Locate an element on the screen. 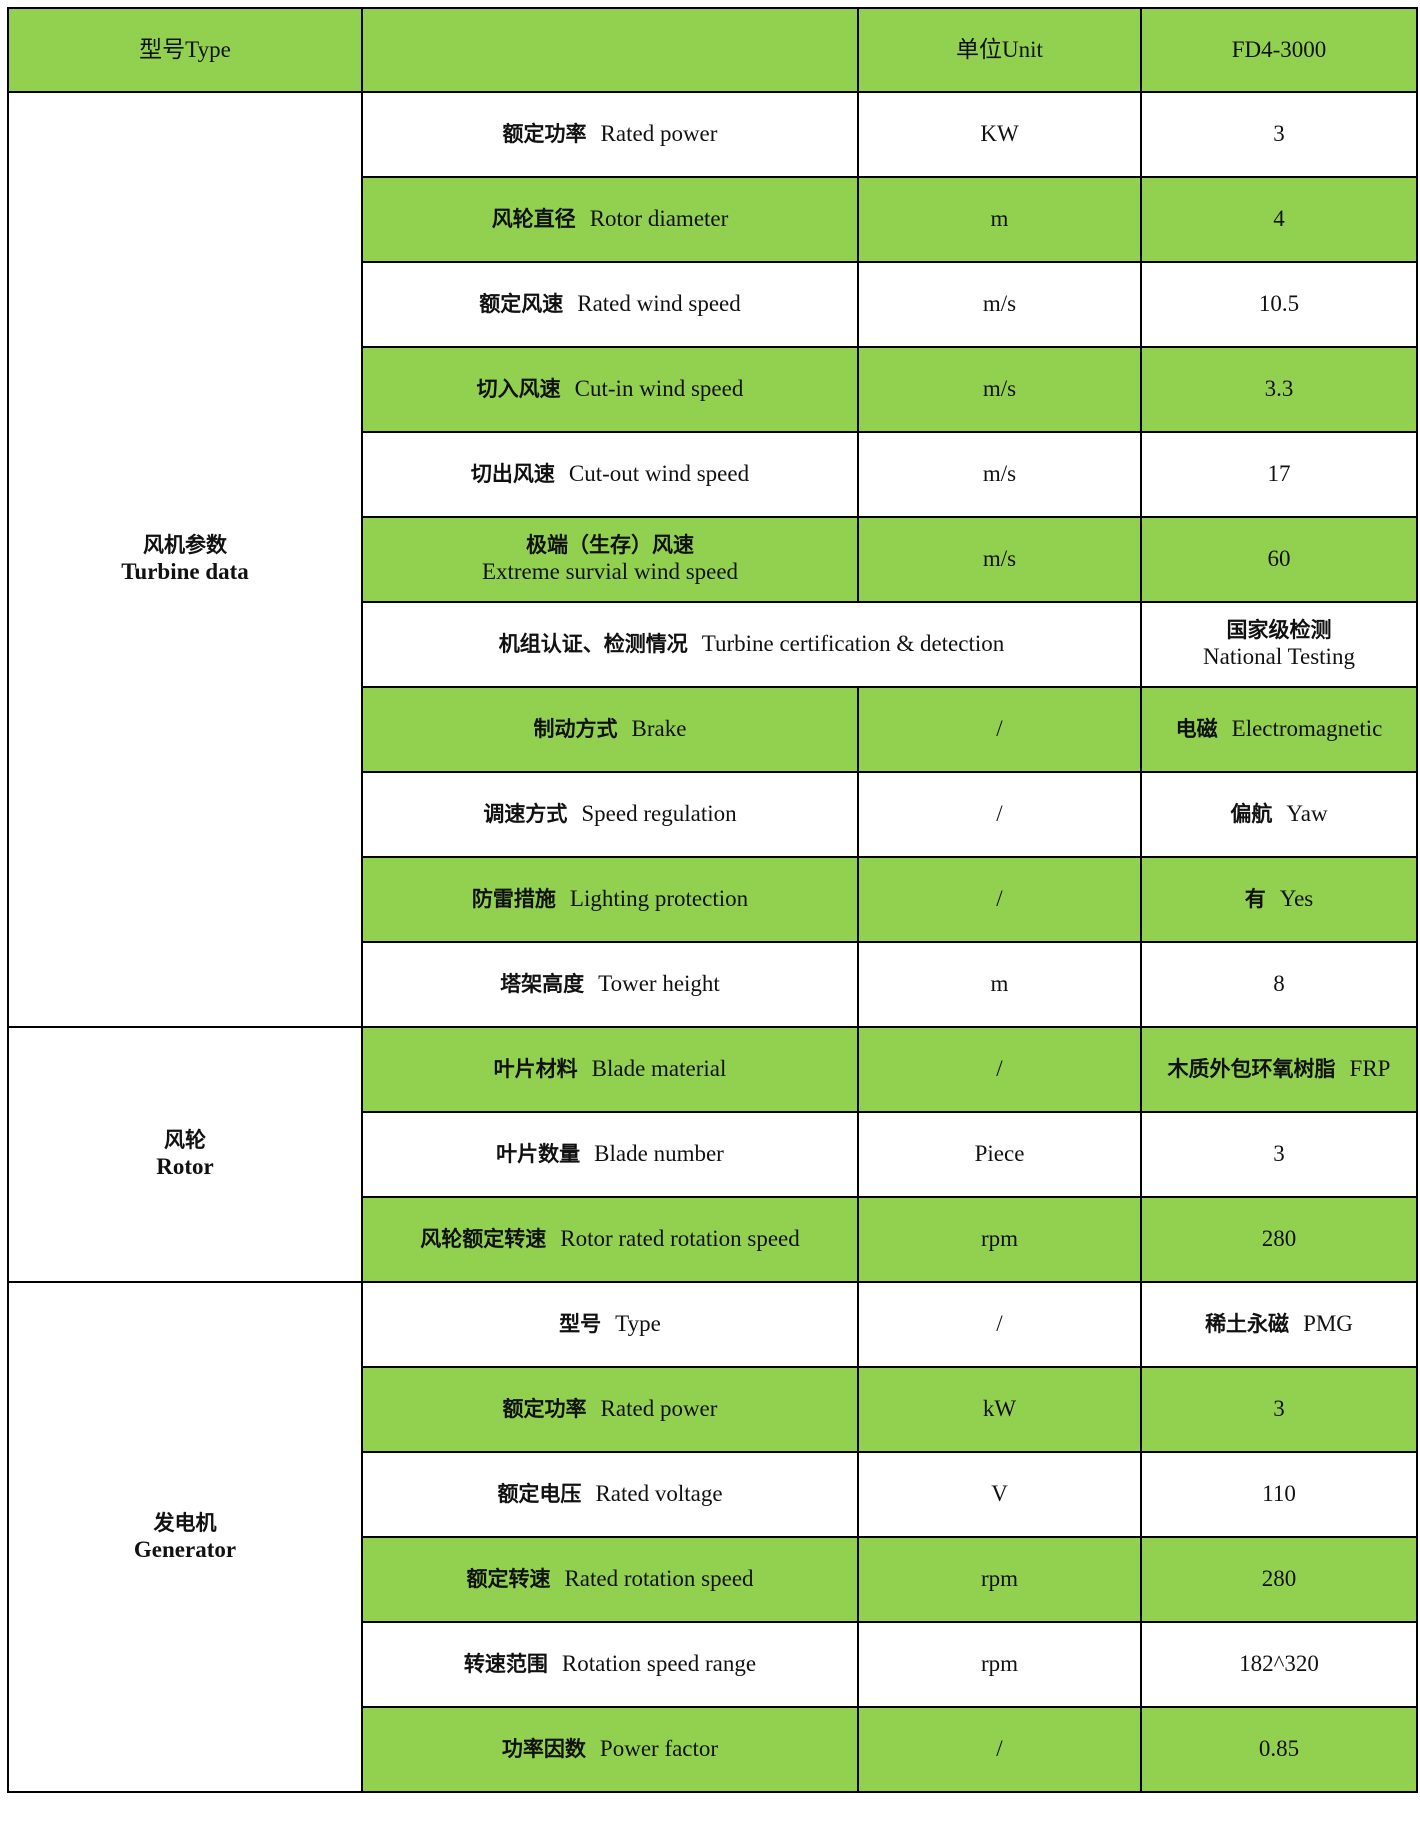 The image size is (1420, 1846). param-zh: 叶片材料 is located at coordinates (535, 1069).